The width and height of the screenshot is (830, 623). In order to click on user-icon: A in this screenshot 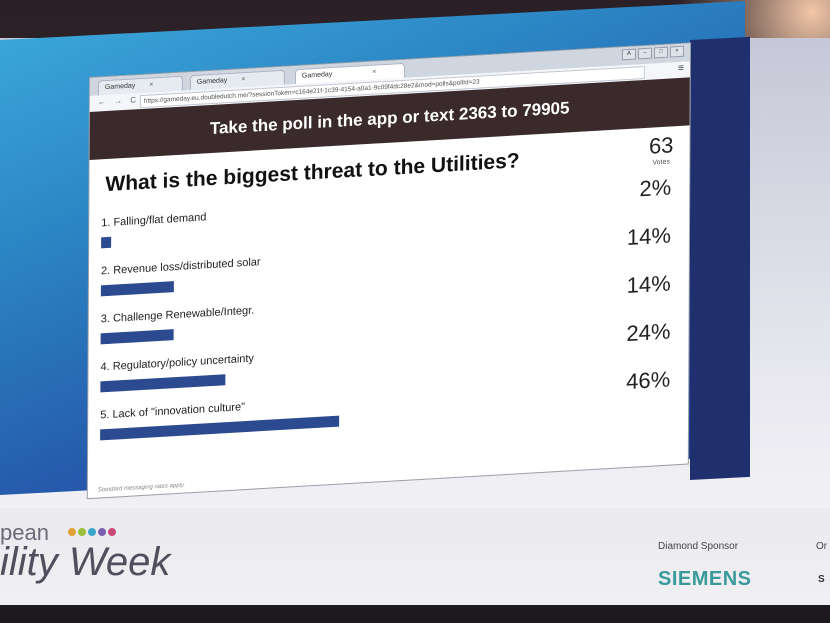, I will do `click(628, 54)`.